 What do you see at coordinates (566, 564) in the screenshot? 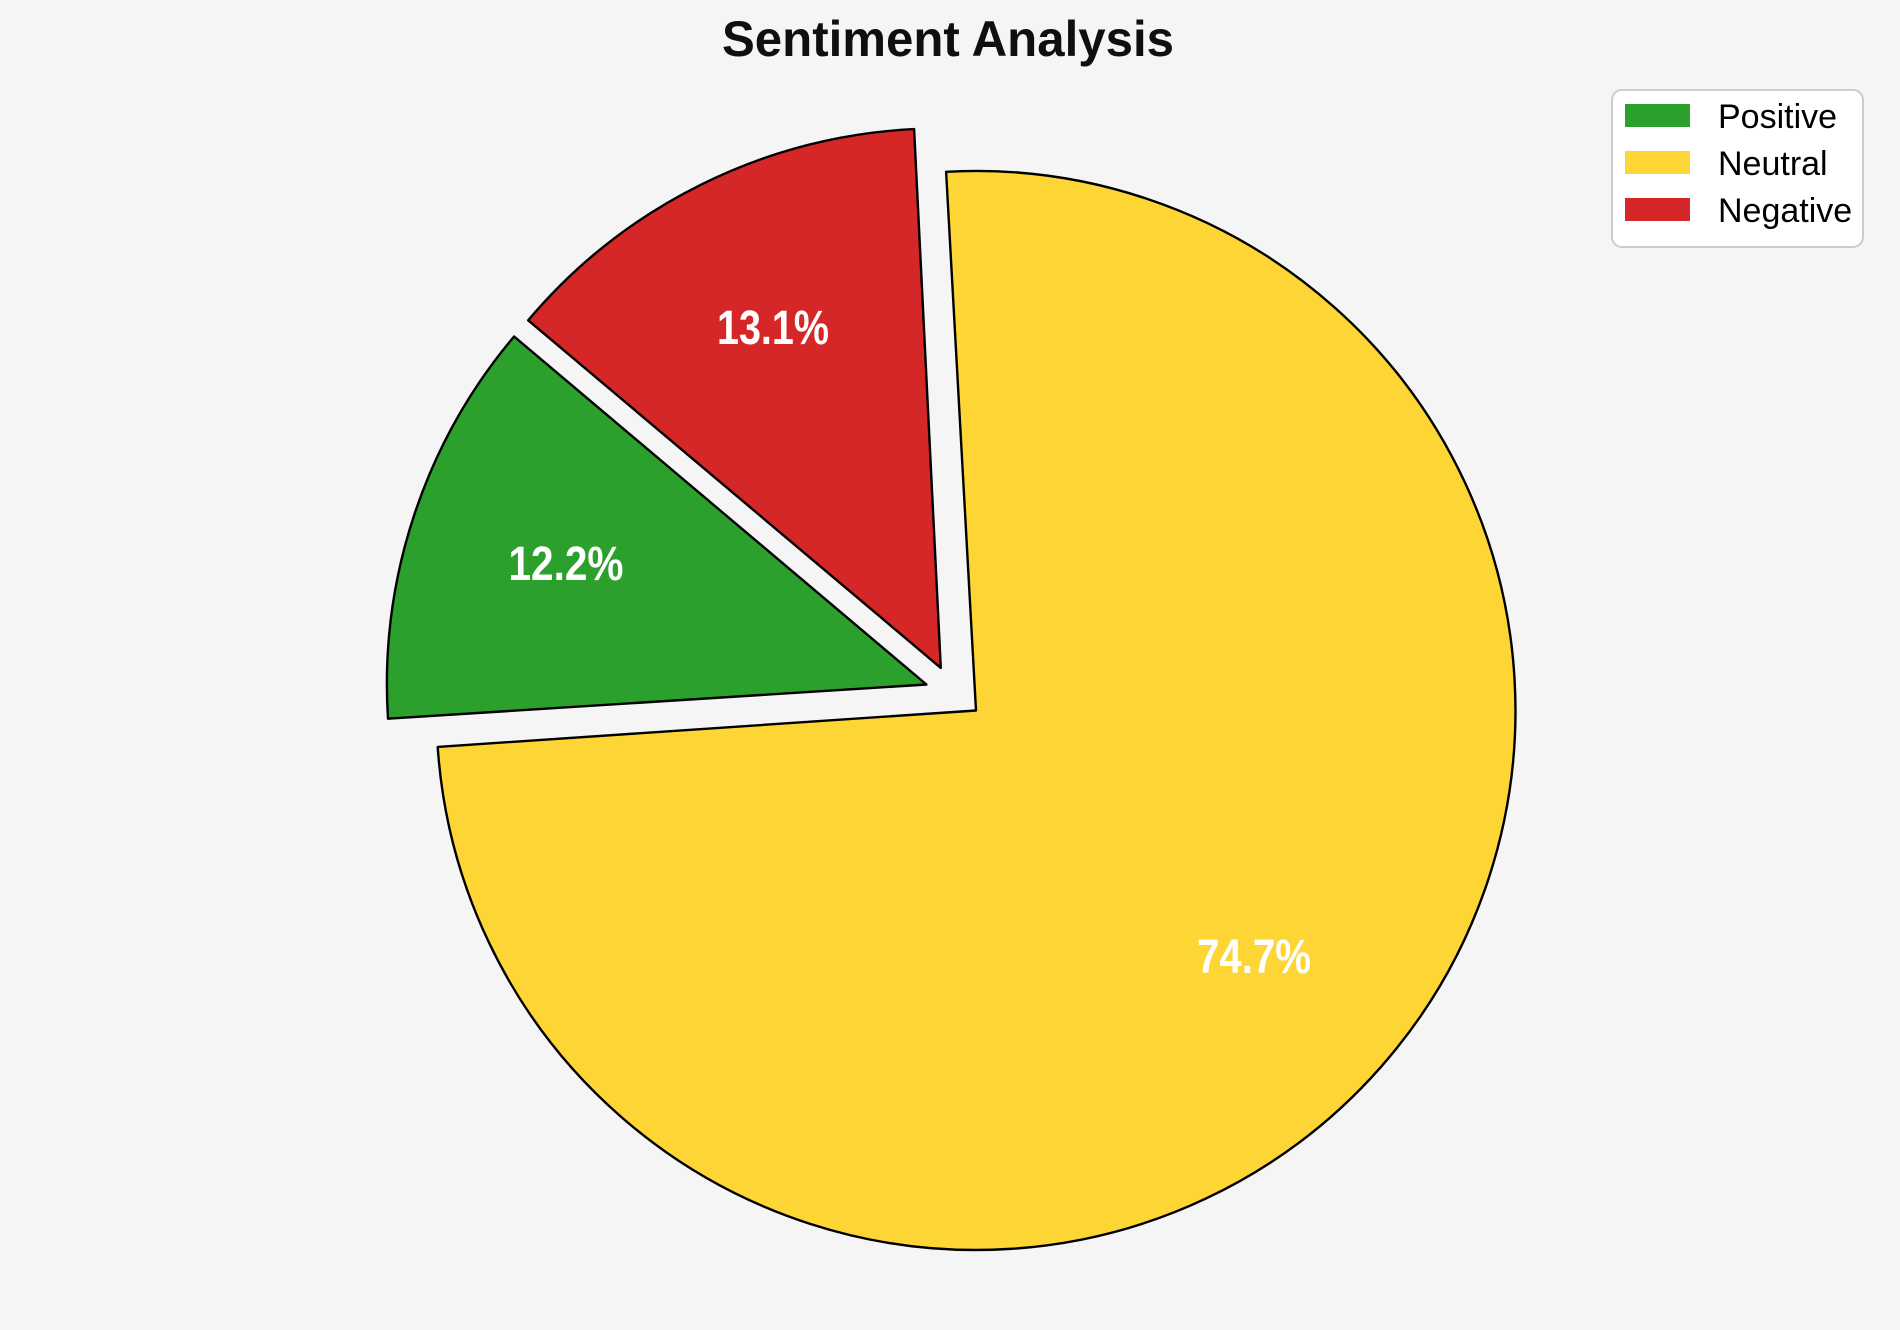
I see `svg-text: 12.2%` at bounding box center [566, 564].